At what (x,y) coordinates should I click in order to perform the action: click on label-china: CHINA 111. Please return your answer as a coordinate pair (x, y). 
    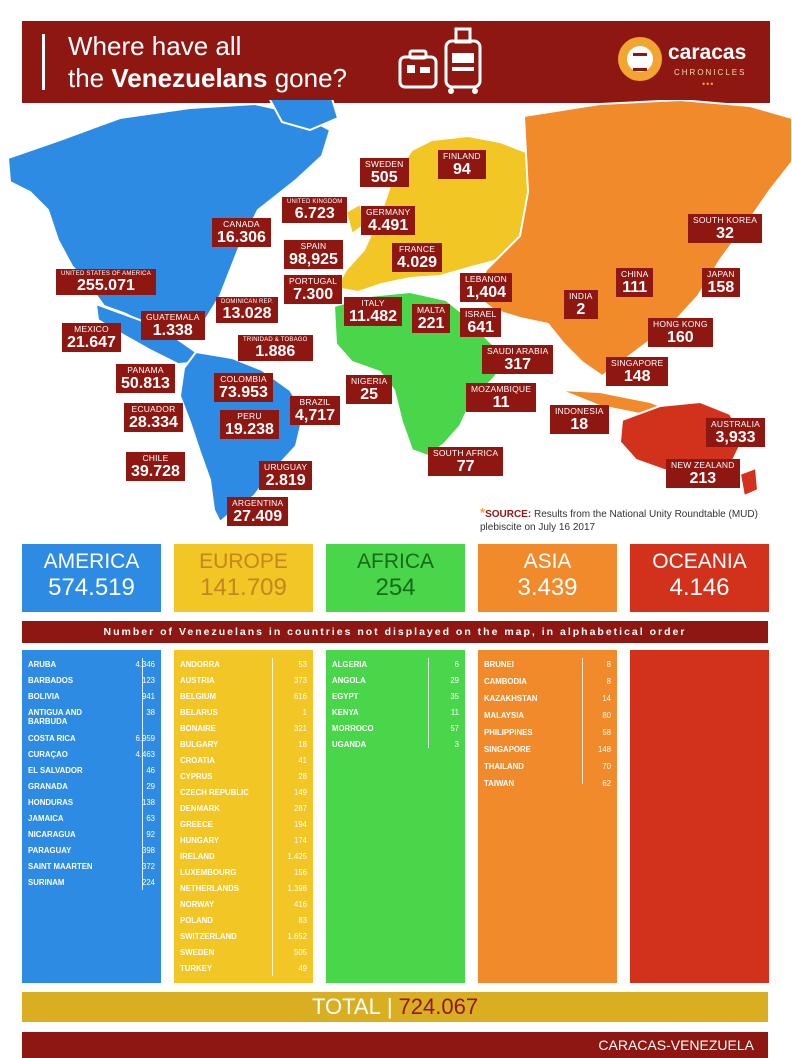
    Looking at the image, I should click on (635, 282).